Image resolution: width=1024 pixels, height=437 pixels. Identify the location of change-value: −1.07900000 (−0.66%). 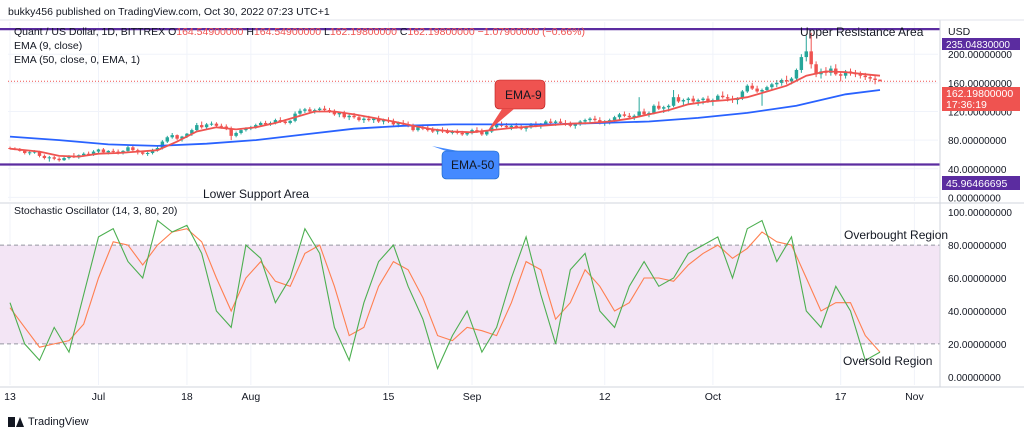
(531, 32).